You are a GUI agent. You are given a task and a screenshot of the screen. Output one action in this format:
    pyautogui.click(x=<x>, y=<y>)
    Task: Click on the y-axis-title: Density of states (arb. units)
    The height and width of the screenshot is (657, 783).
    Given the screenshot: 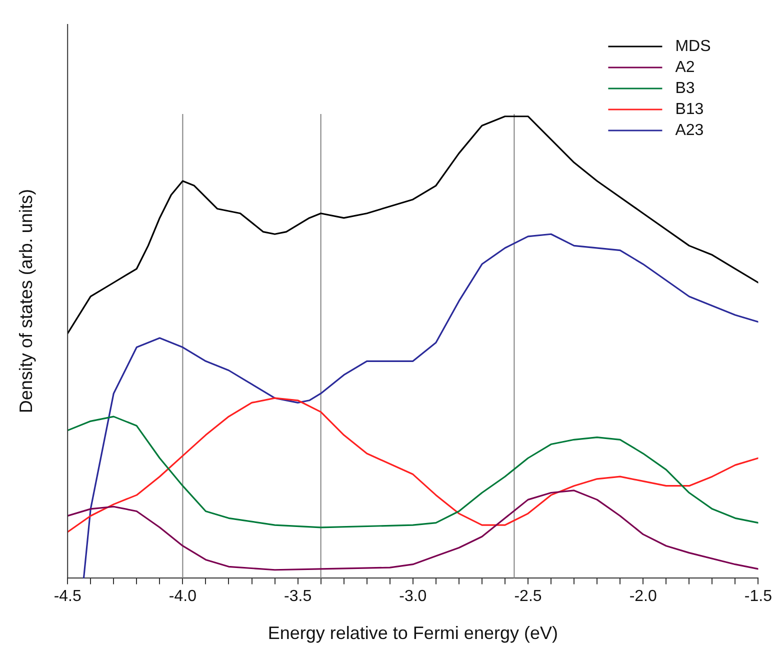 What is the action you would take?
    pyautogui.click(x=26, y=301)
    